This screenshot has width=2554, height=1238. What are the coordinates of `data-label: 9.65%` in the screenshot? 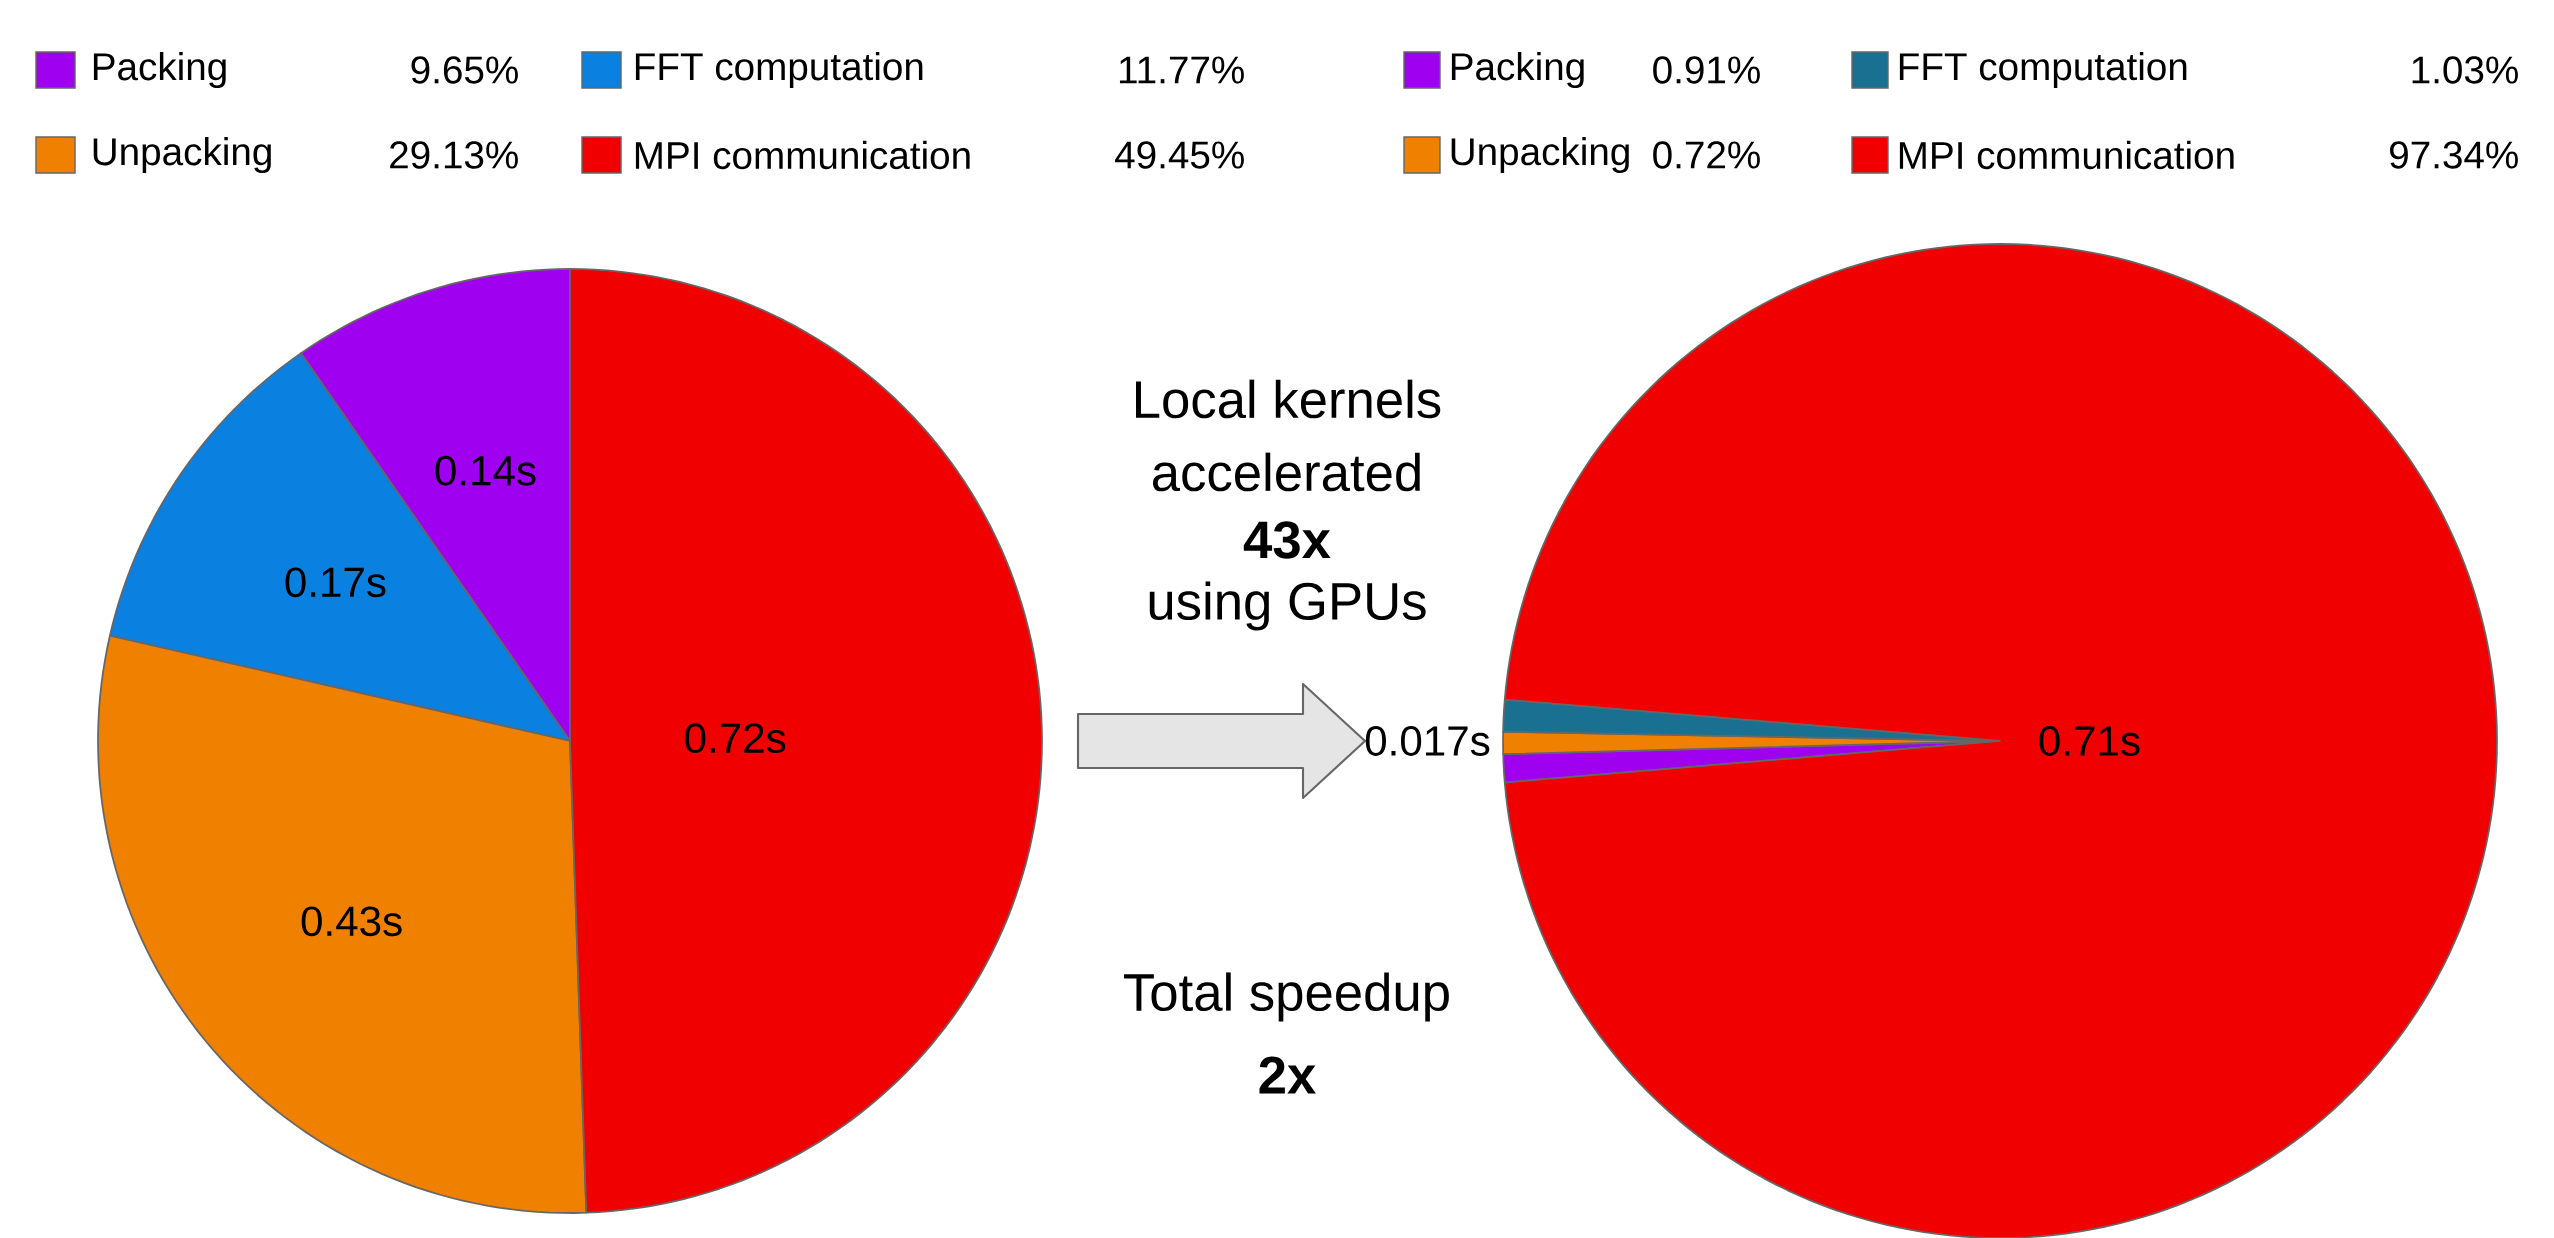 It's located at (464, 70).